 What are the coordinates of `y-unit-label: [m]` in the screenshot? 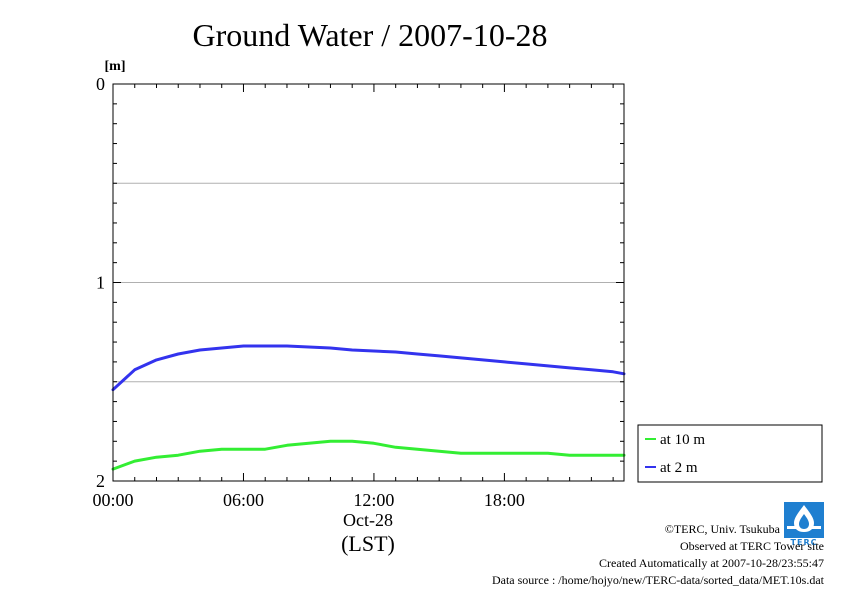 It's located at (115, 66).